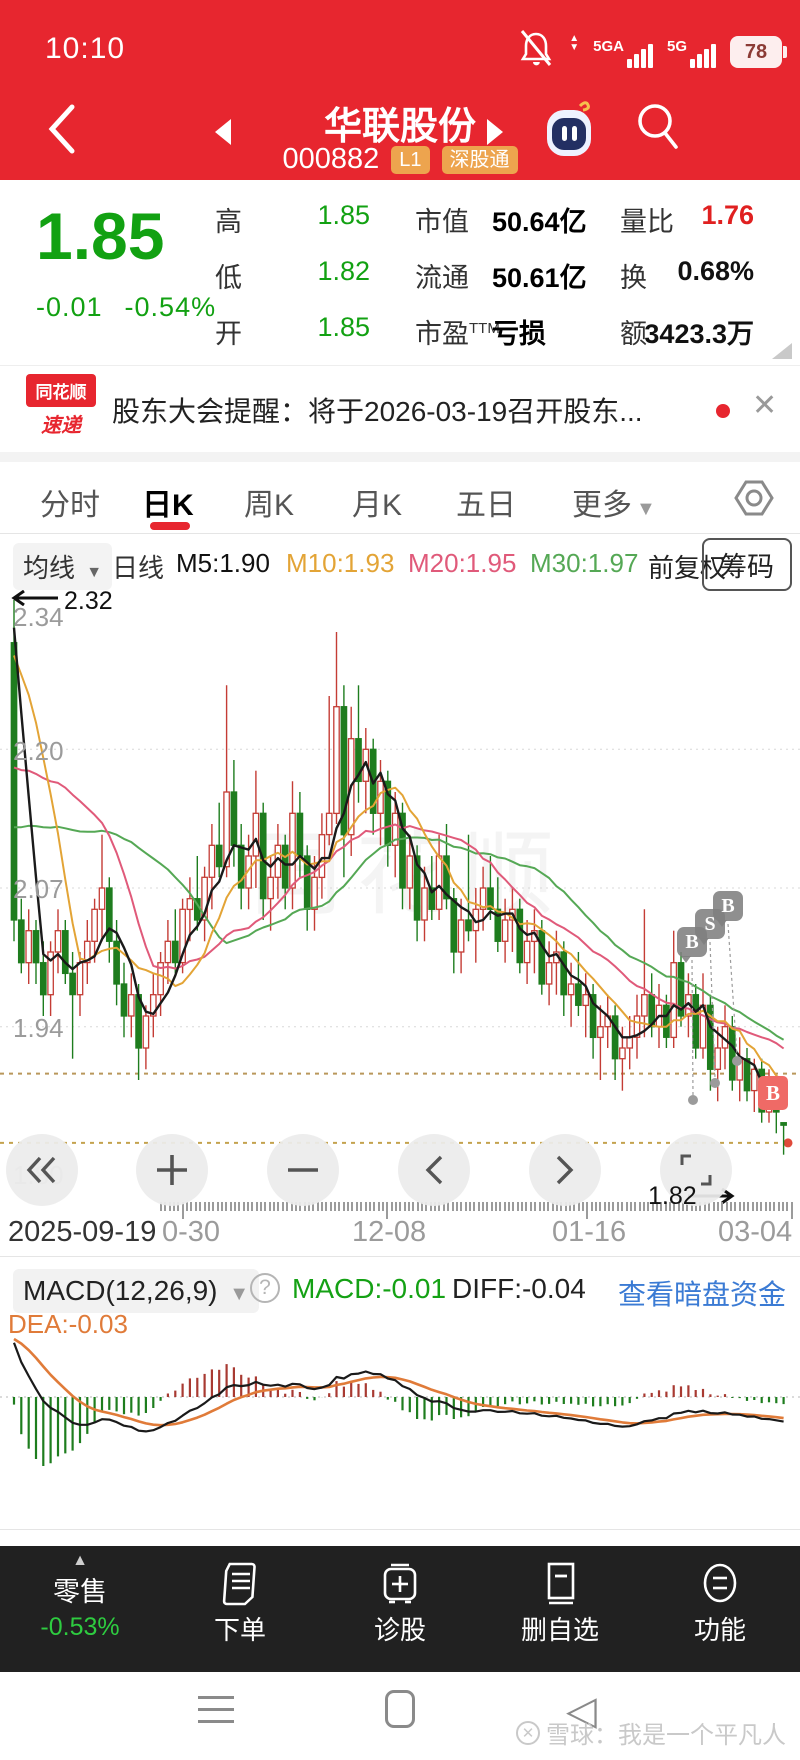 The image size is (800, 1760). I want to click on dea-value: DEA:-0.03, so click(68, 1324).